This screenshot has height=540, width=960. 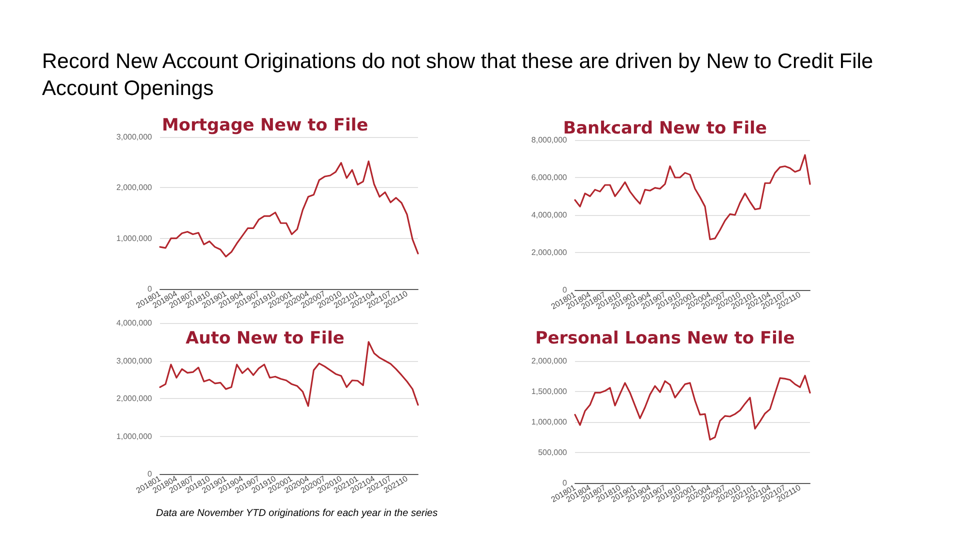 What do you see at coordinates (665, 128) in the screenshot?
I see `chart-title: Bankcard New to File` at bounding box center [665, 128].